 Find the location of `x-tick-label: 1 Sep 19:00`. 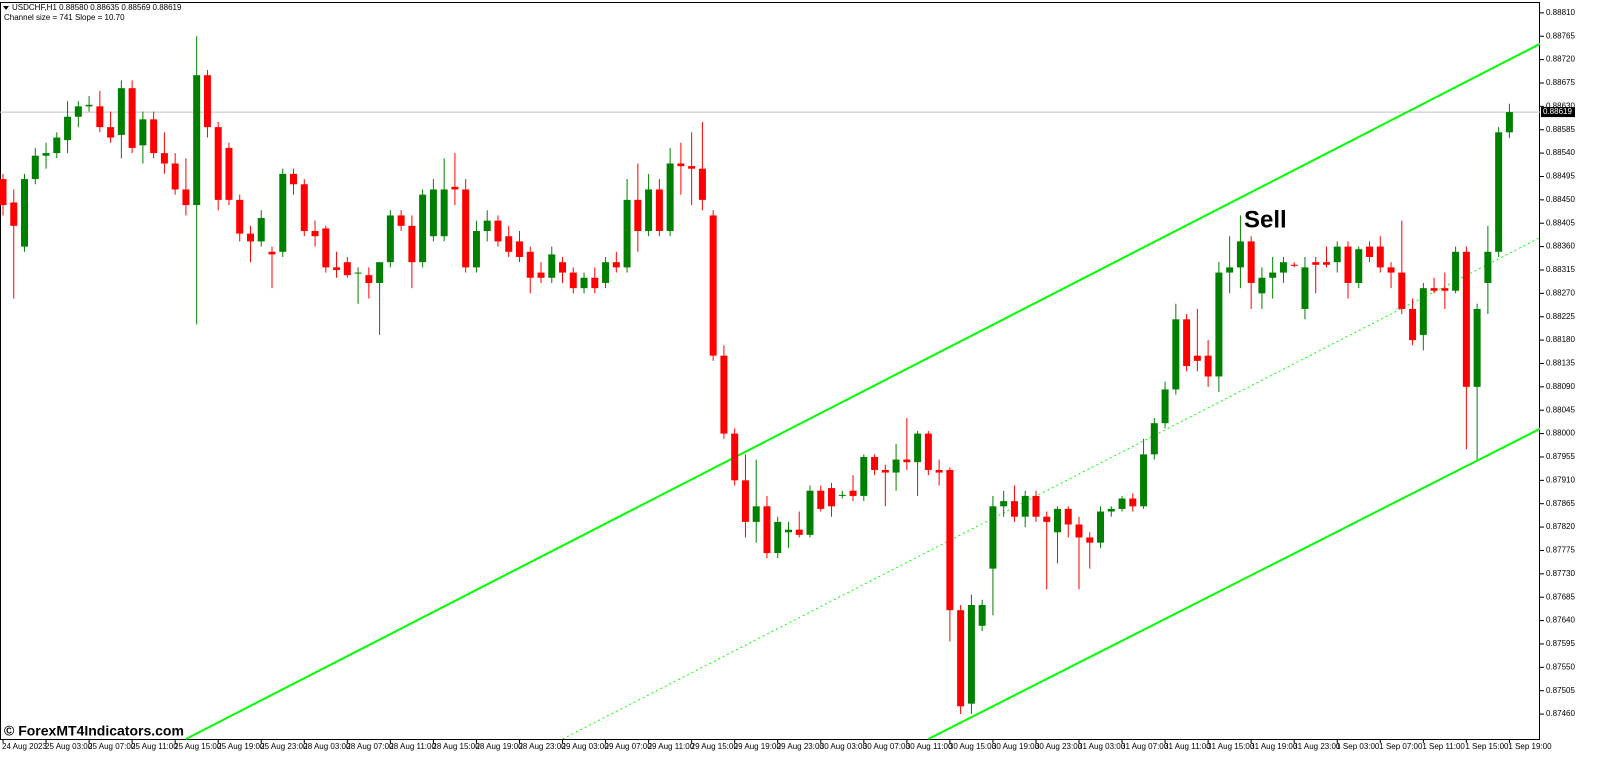

x-tick-label: 1 Sep 19:00 is located at coordinates (1530, 746).